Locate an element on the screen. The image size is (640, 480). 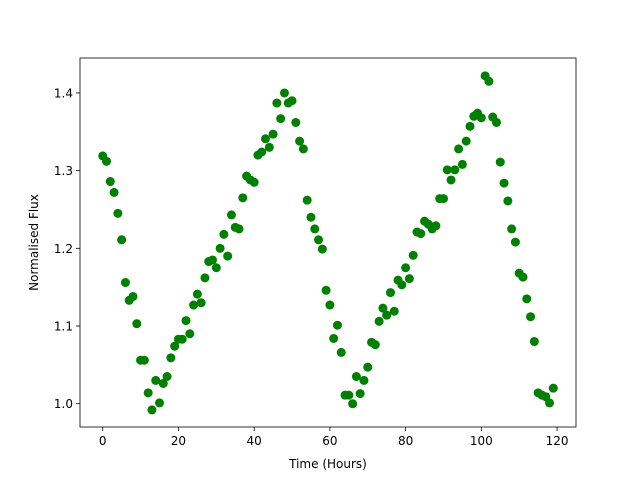
y-tick-label: 1.2 is located at coordinates (63, 249).